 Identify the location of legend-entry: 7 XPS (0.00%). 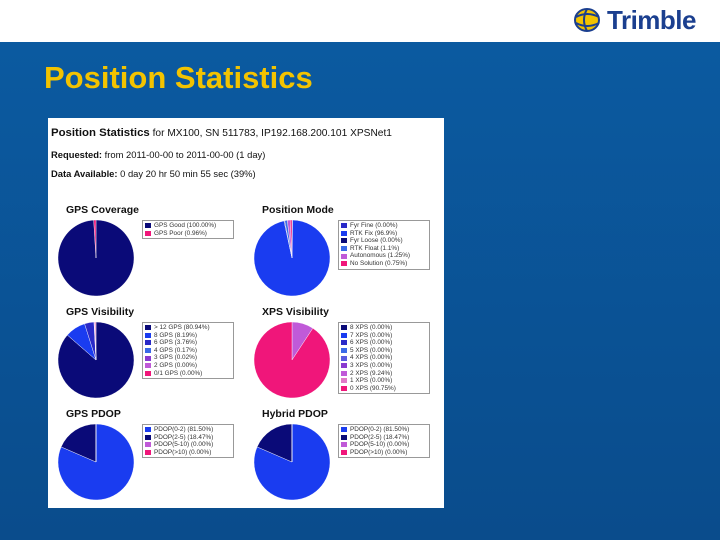
(384, 336).